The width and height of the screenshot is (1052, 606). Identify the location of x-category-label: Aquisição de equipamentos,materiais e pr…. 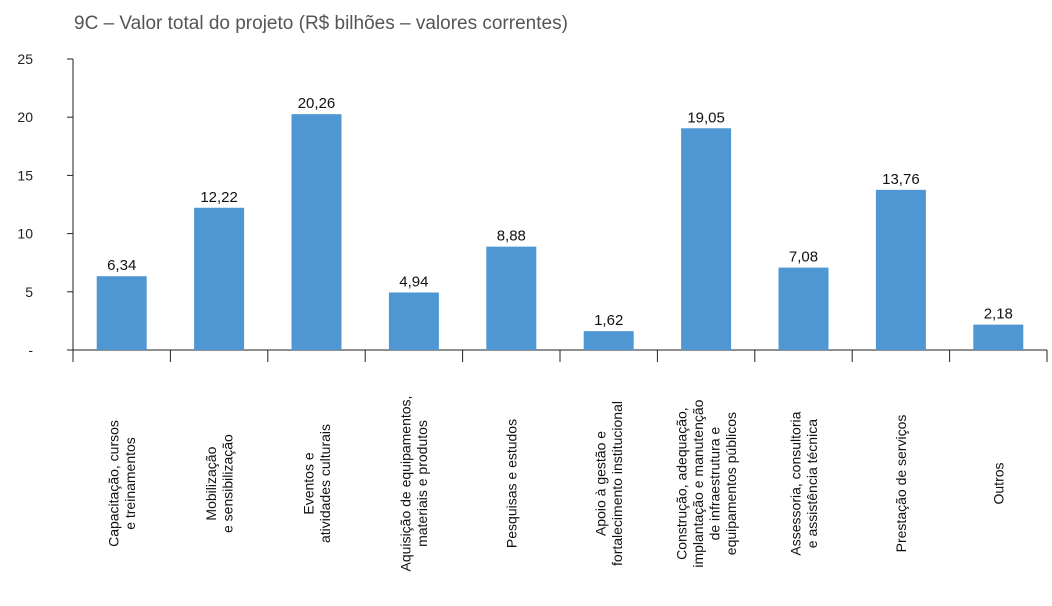
(414, 484).